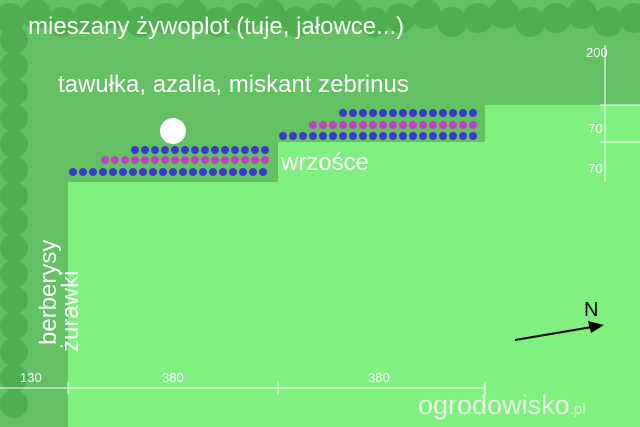  Describe the element at coordinates (501, 405) in the screenshot. I see `logo: ogrodowisko.pl` at that location.